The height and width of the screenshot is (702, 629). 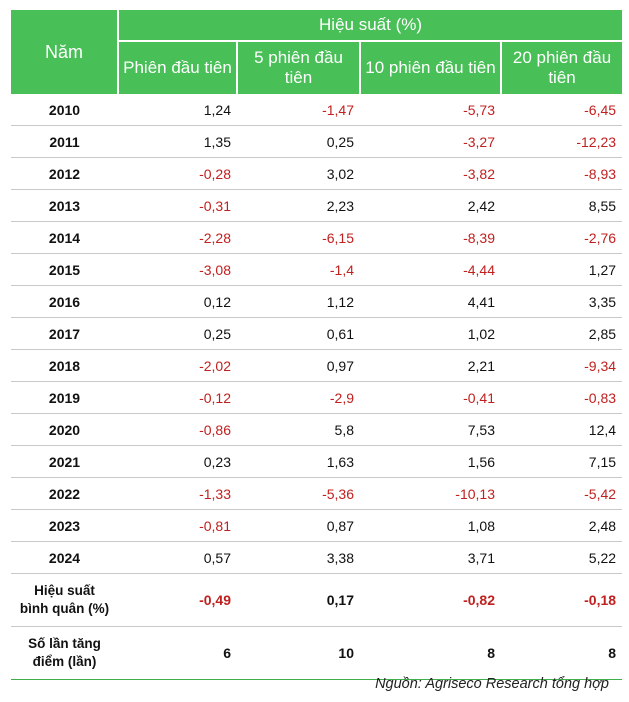 What do you see at coordinates (430, 269) in the screenshot?
I see `value-cell: -4,44` at bounding box center [430, 269].